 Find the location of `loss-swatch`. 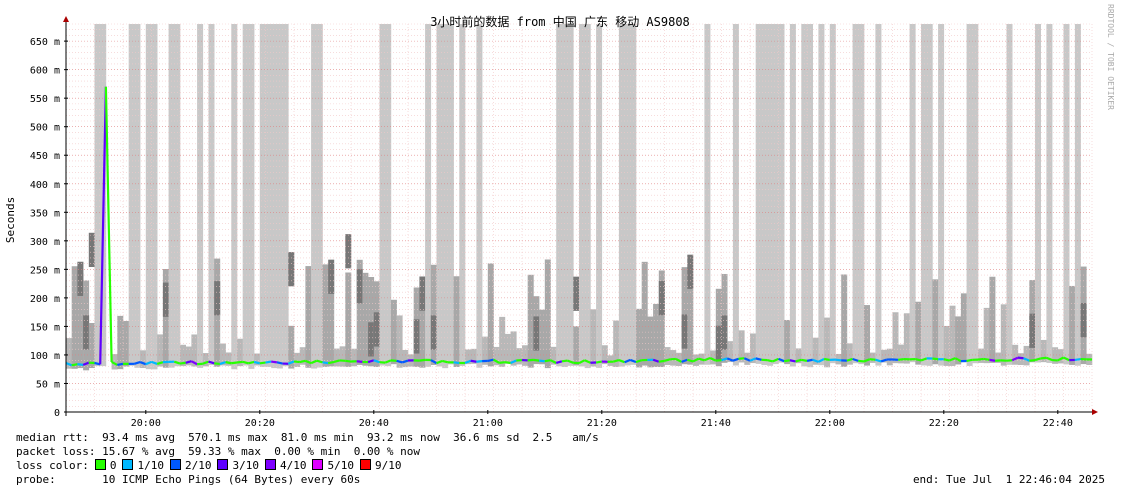

loss-swatch is located at coordinates (100, 464).